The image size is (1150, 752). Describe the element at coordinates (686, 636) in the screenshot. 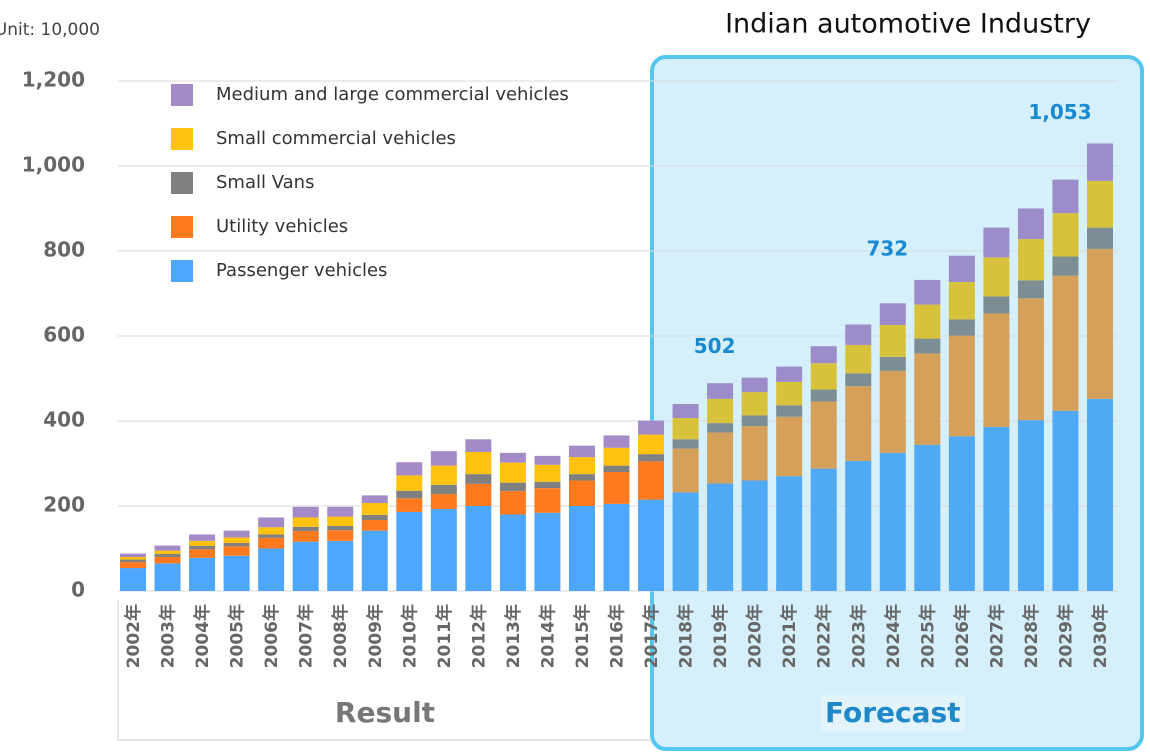

I see `x-tick-label: 2018年` at that location.